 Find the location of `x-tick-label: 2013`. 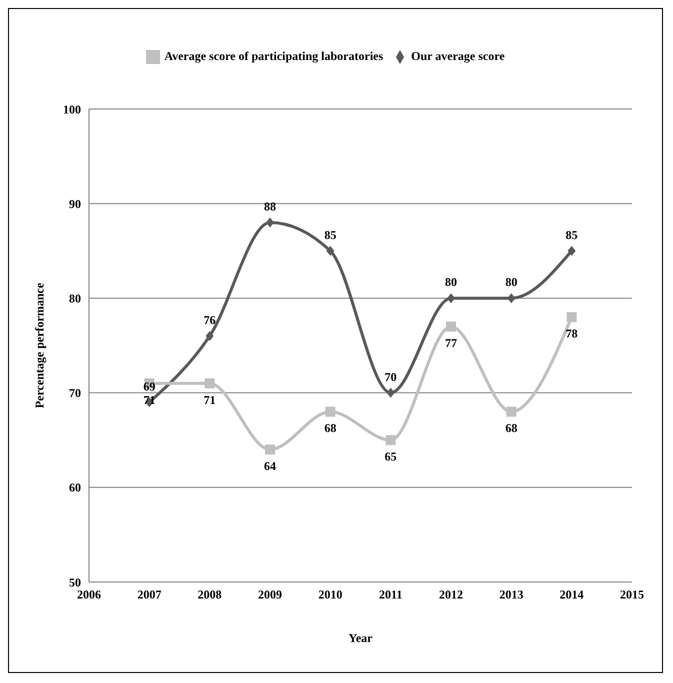

x-tick-label: 2013 is located at coordinates (511, 595).